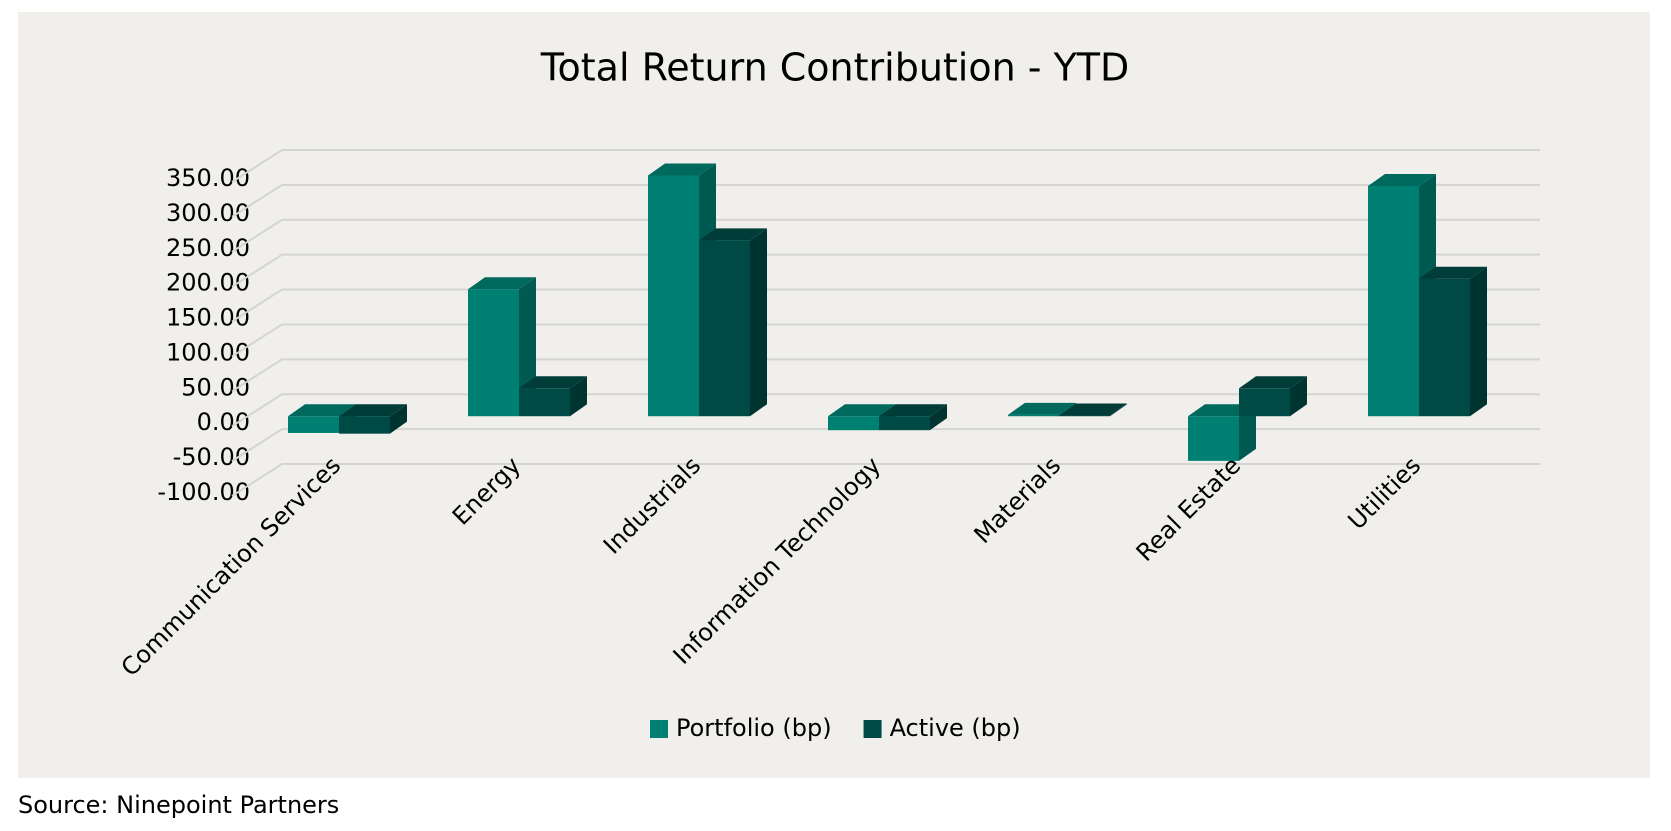 The width and height of the screenshot is (1671, 831). I want to click on y-tick-label: 150.00, so click(208, 318).